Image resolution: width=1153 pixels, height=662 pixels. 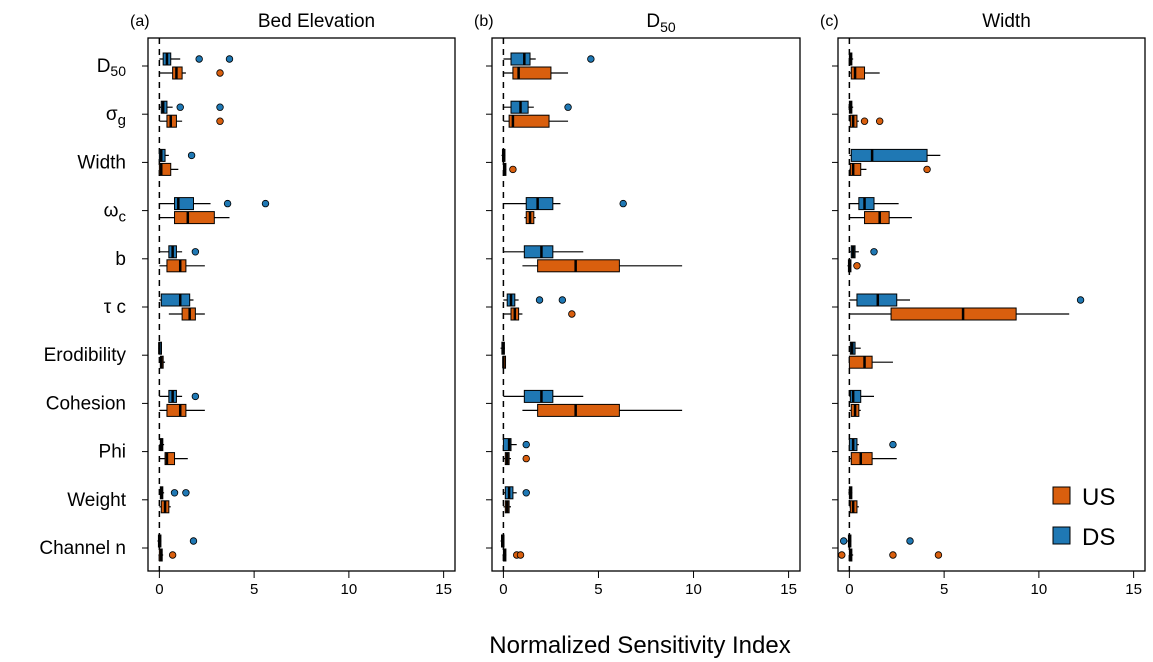 I want to click on legend-label-us: US, so click(x=1098, y=497).